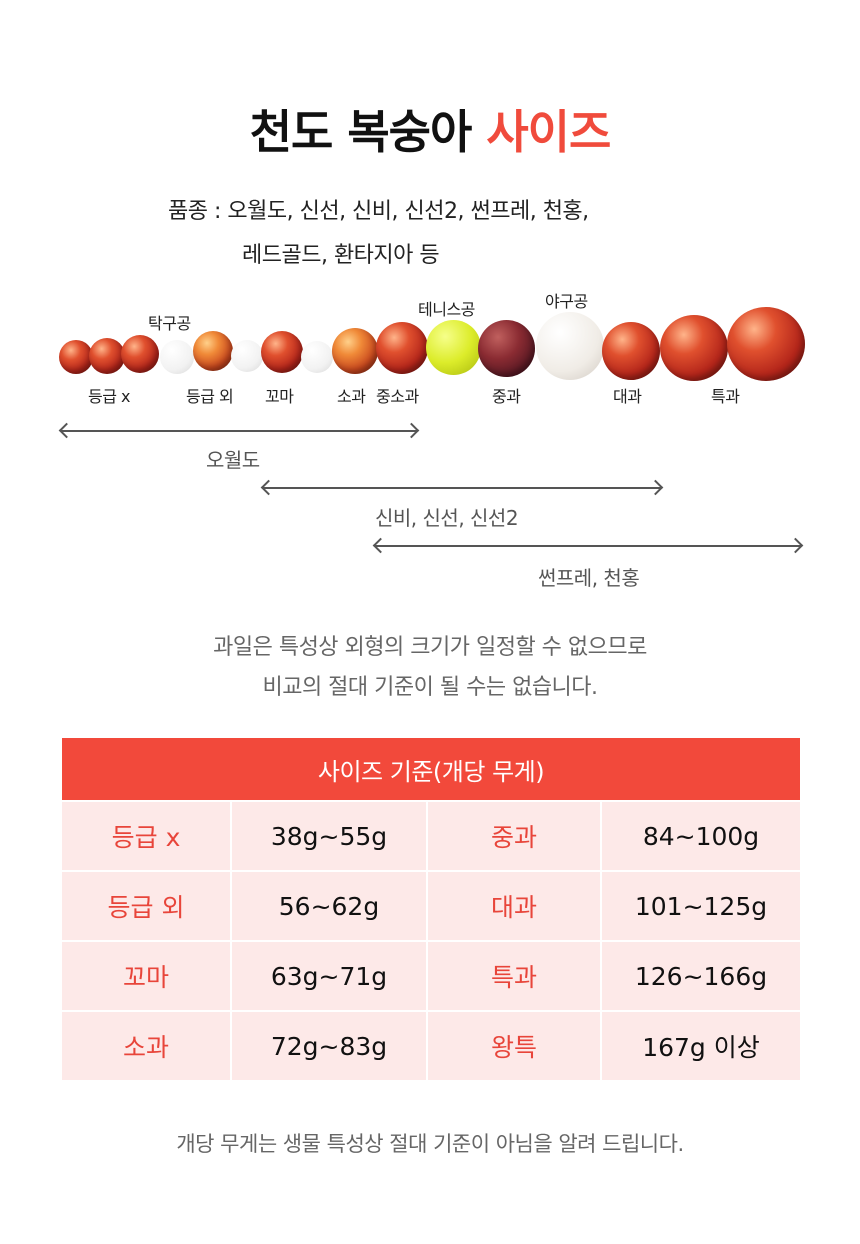  What do you see at coordinates (146, 1046) in the screenshot?
I see `grade-cell: 소과` at bounding box center [146, 1046].